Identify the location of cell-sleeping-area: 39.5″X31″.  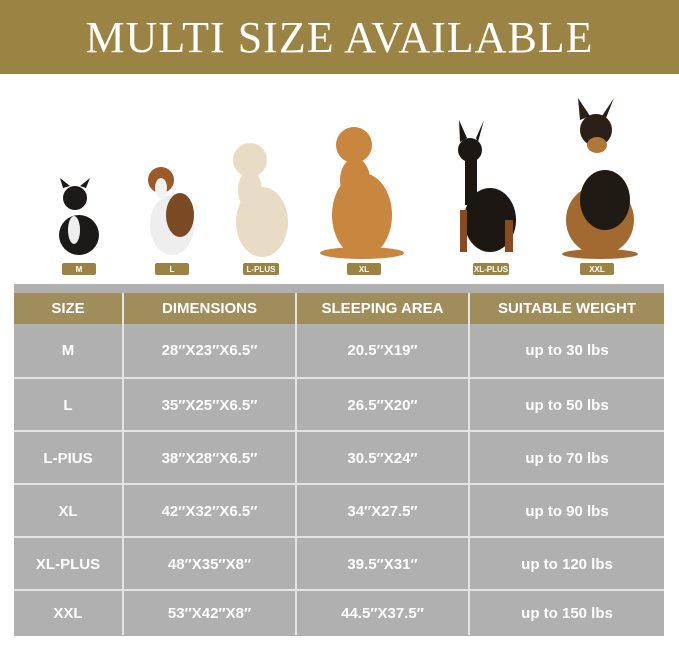
(383, 564).